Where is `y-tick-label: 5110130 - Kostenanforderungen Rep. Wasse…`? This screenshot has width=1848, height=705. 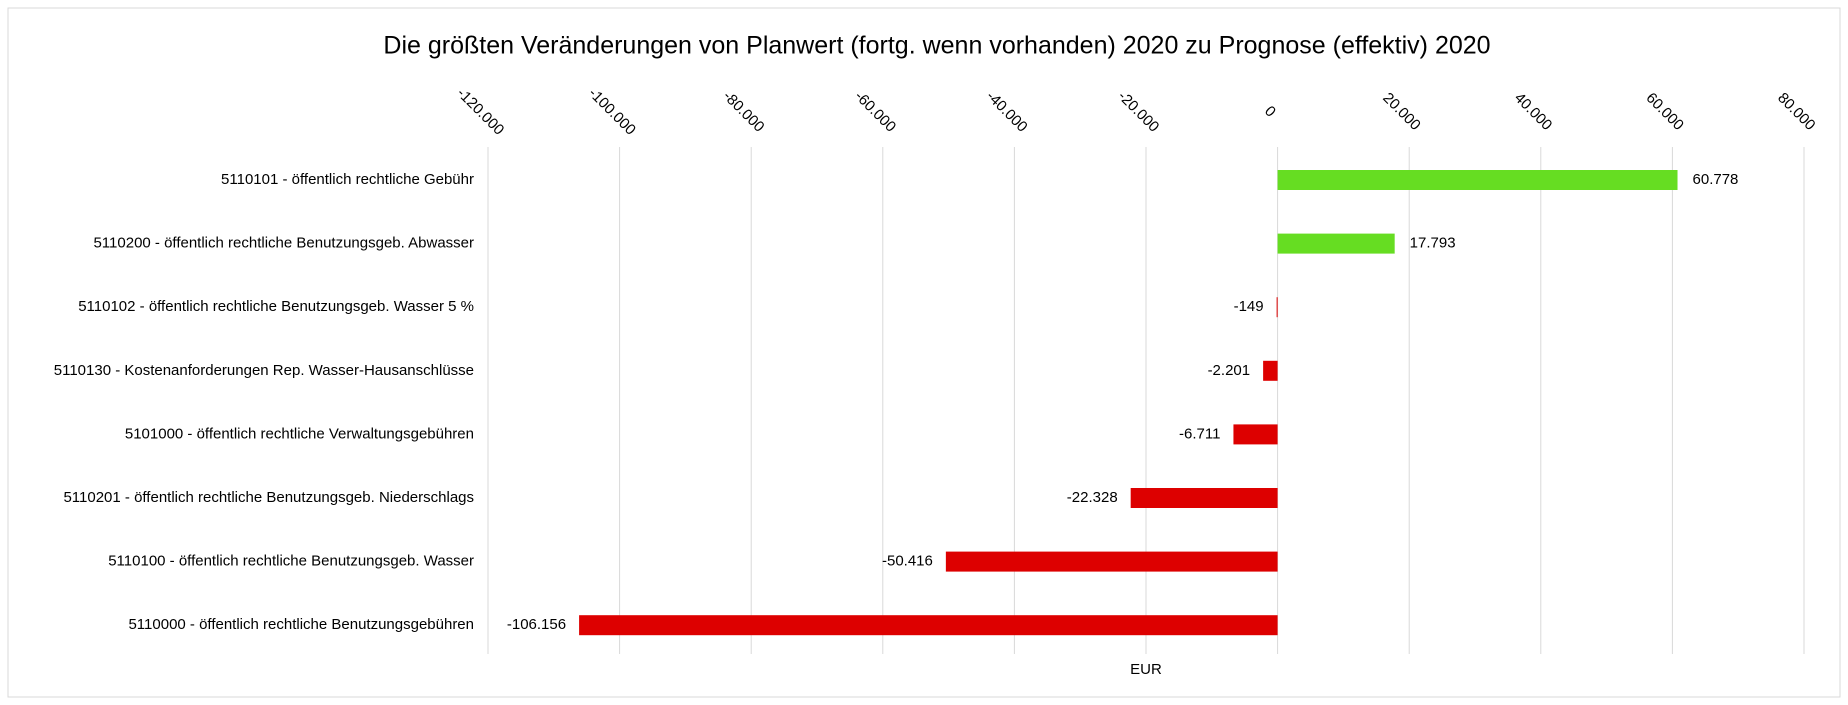
y-tick-label: 5110130 - Kostenanforderungen Rep. Wasse… is located at coordinates (264, 370).